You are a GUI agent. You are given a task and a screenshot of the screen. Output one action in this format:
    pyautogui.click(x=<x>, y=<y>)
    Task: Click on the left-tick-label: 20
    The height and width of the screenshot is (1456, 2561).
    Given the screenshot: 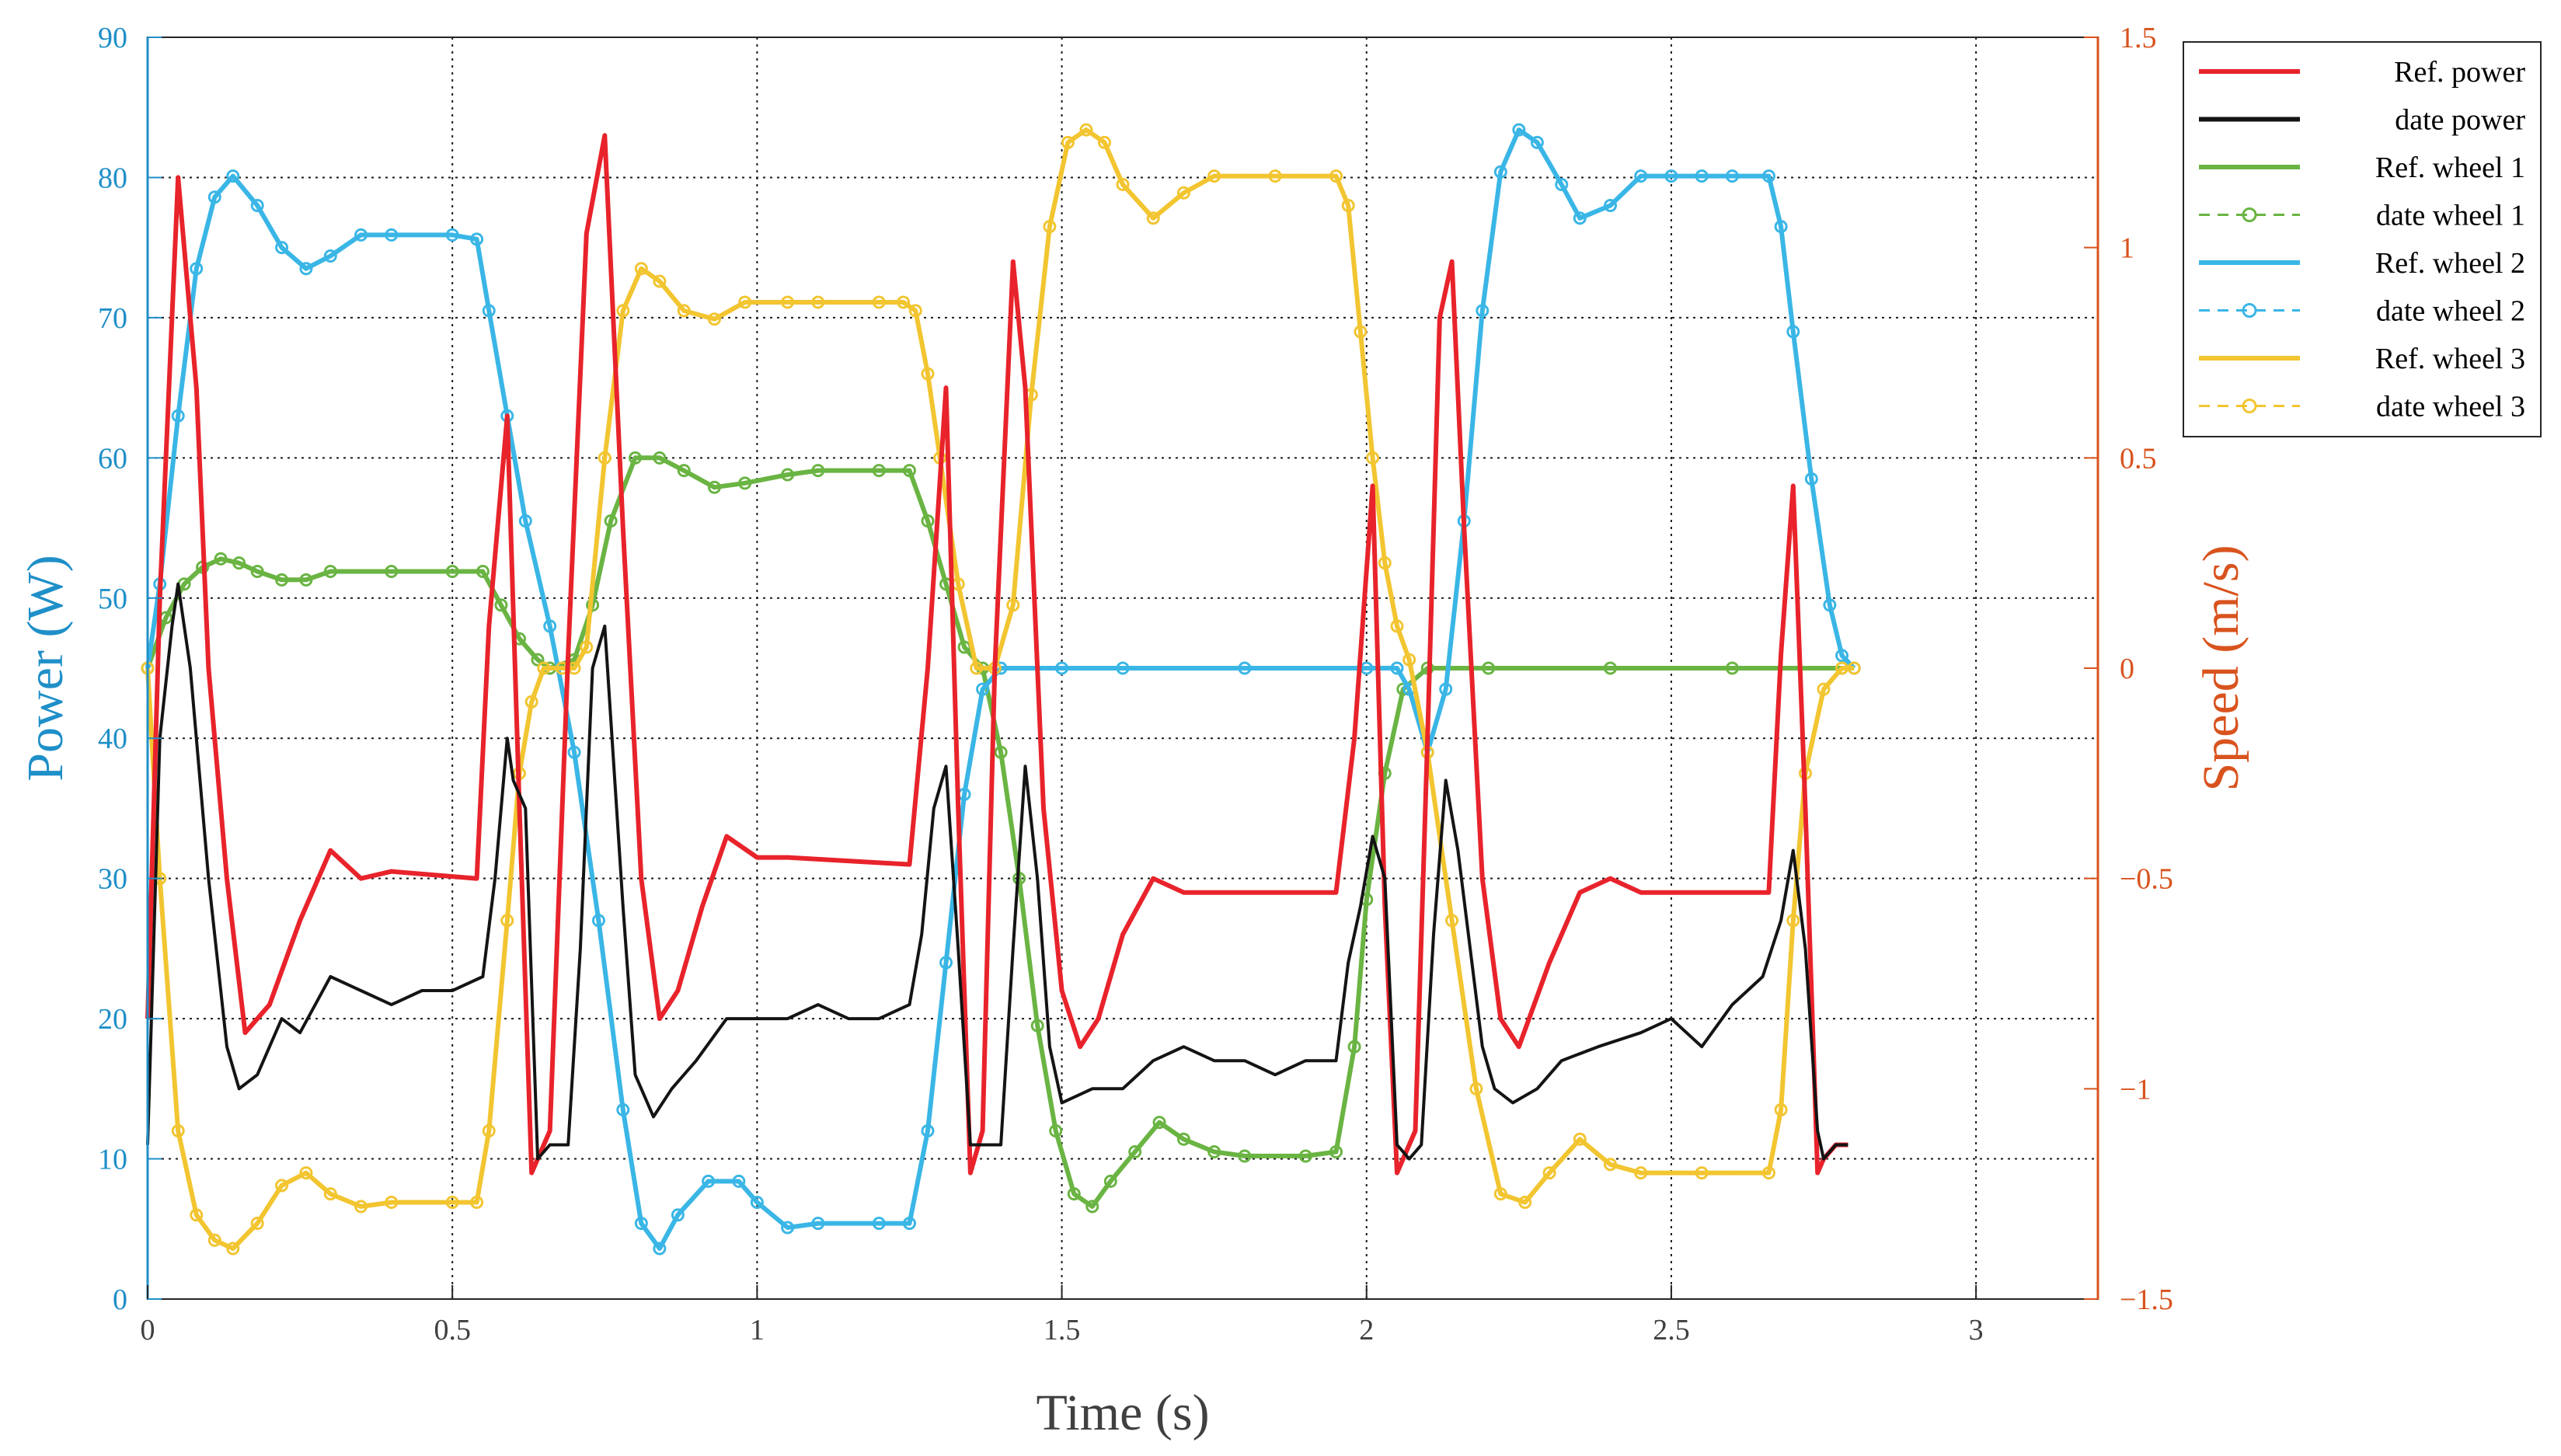 What is the action you would take?
    pyautogui.click(x=112, y=1020)
    